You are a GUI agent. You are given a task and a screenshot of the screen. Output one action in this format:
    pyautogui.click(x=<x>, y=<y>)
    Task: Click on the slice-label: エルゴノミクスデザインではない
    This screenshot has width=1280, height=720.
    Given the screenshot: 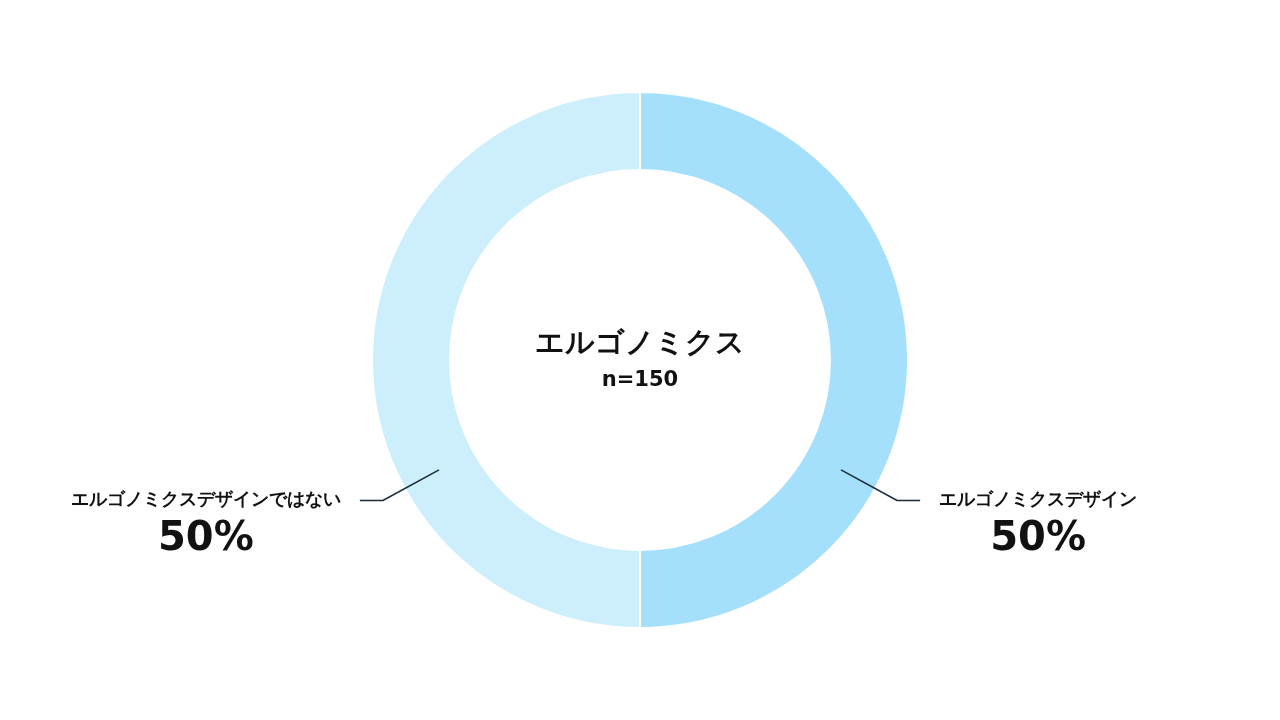 What is the action you would take?
    pyautogui.click(x=205, y=499)
    